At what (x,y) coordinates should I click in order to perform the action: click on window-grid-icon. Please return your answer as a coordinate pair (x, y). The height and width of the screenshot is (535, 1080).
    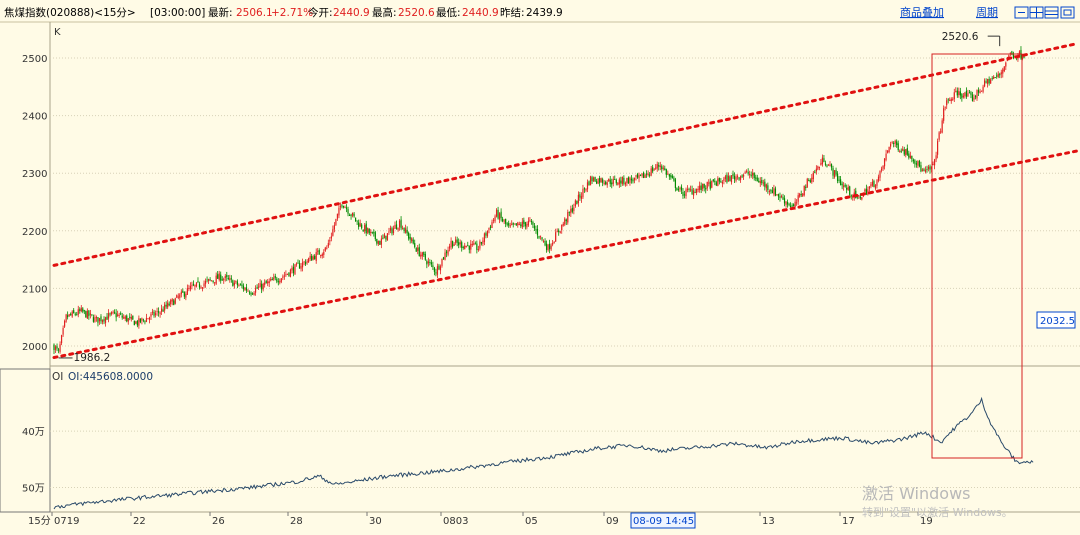
    Looking at the image, I should click on (1051, 12).